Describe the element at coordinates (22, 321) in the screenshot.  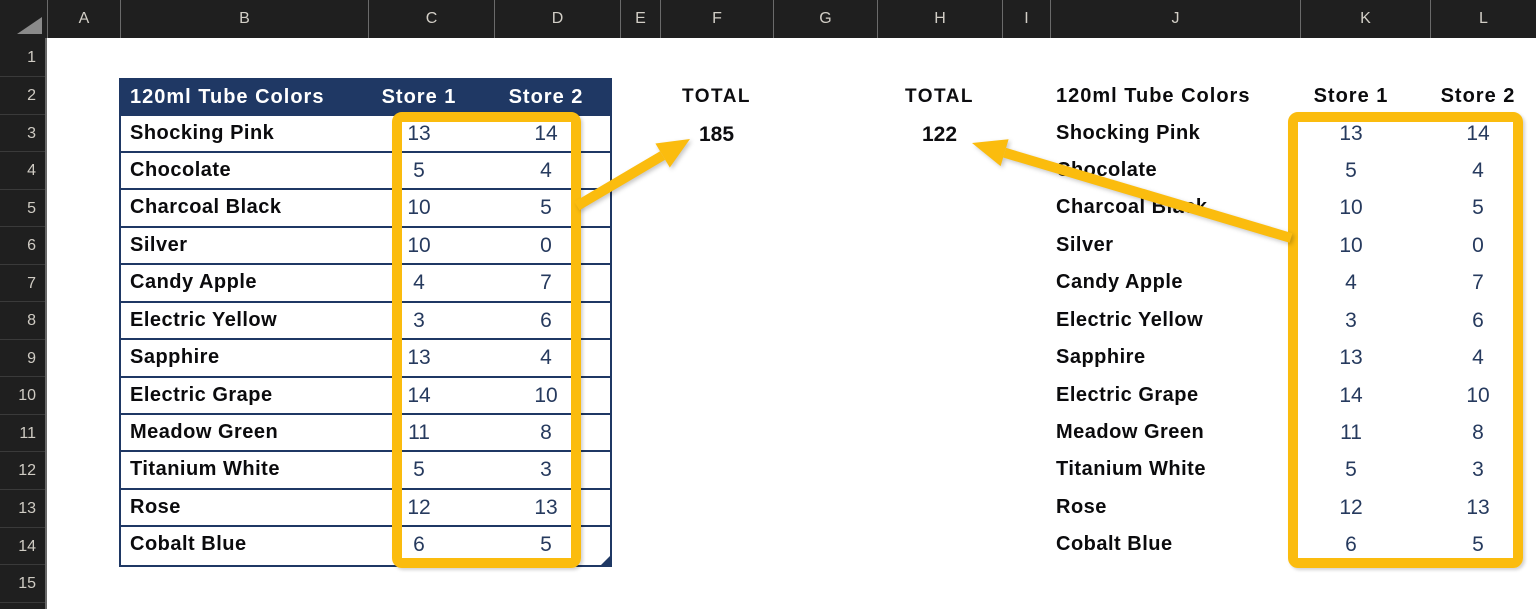
I see `row-header: 8` at that location.